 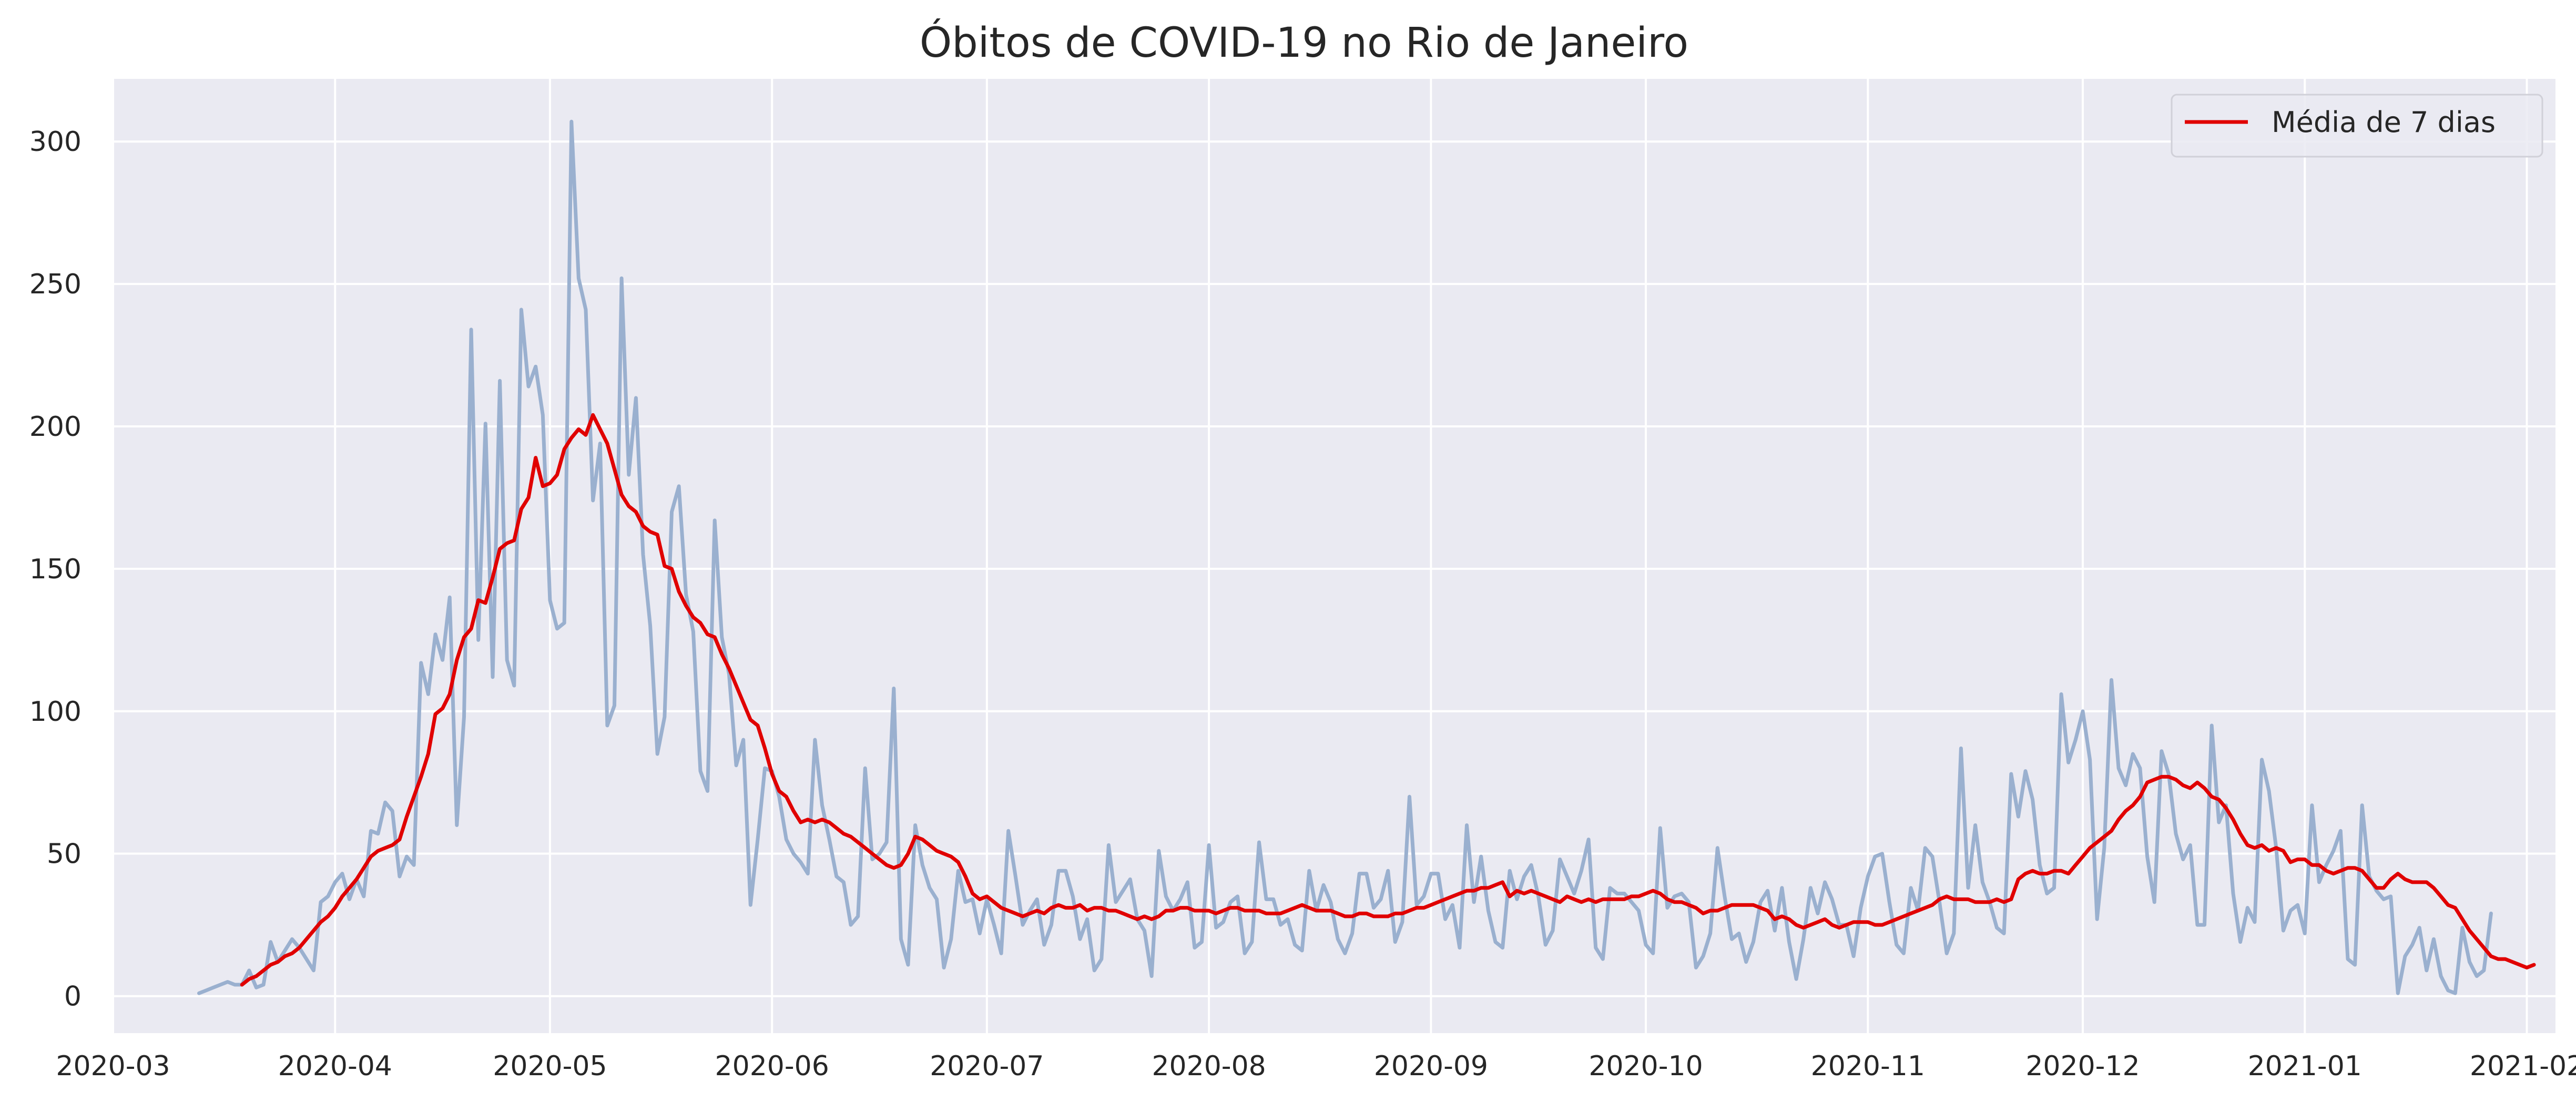 I want to click on x-tick-label: 2020-09, so click(x=1431, y=1066).